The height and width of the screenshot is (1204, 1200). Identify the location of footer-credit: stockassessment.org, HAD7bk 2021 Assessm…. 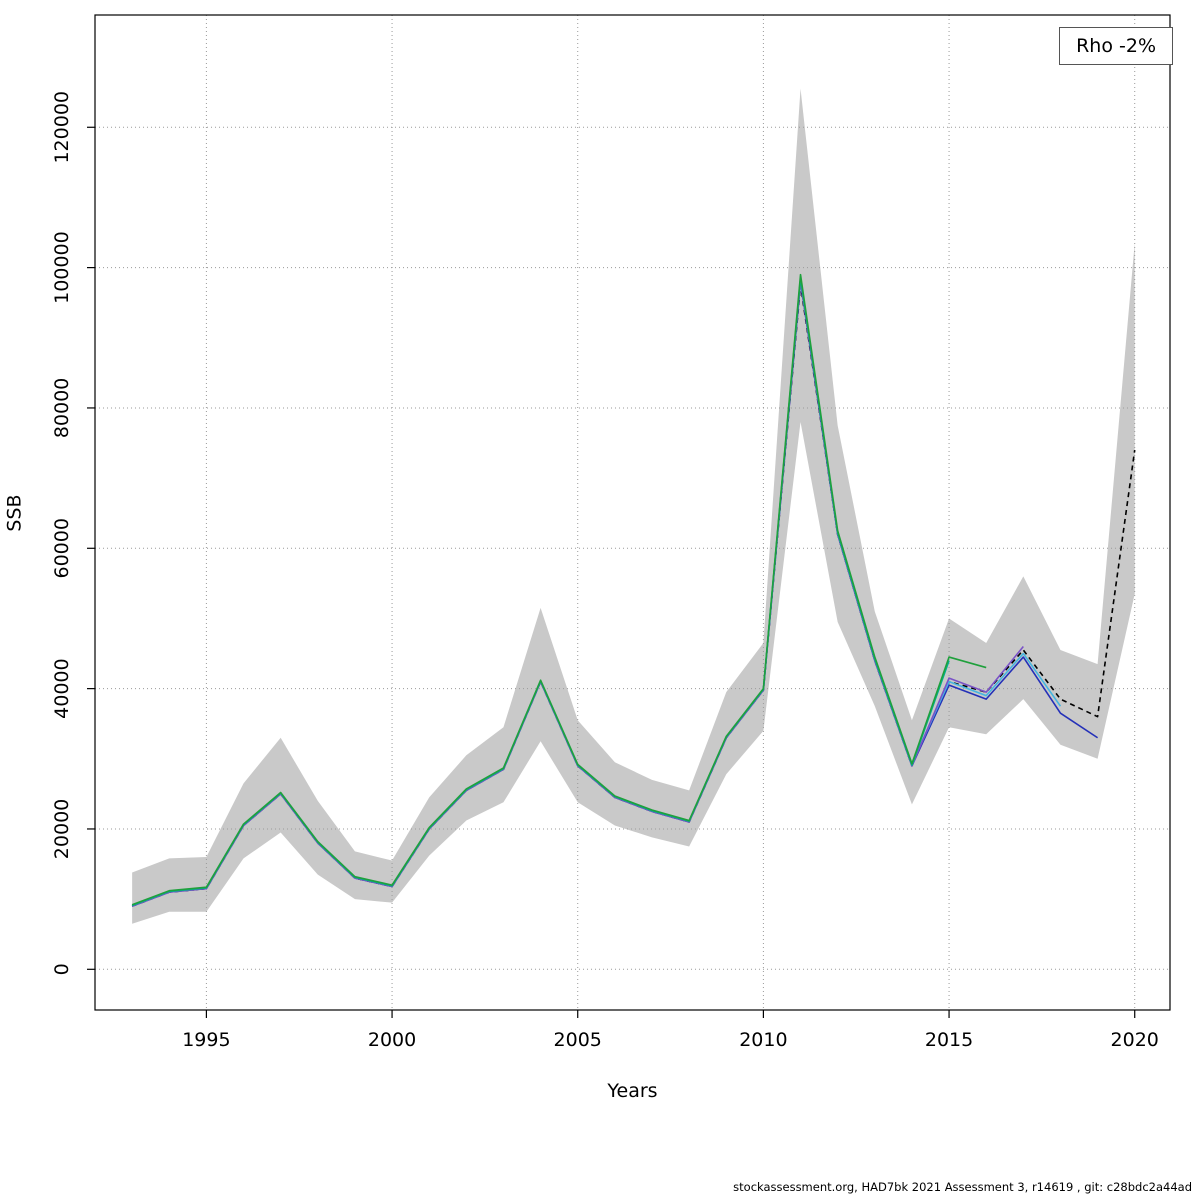
(962, 1187).